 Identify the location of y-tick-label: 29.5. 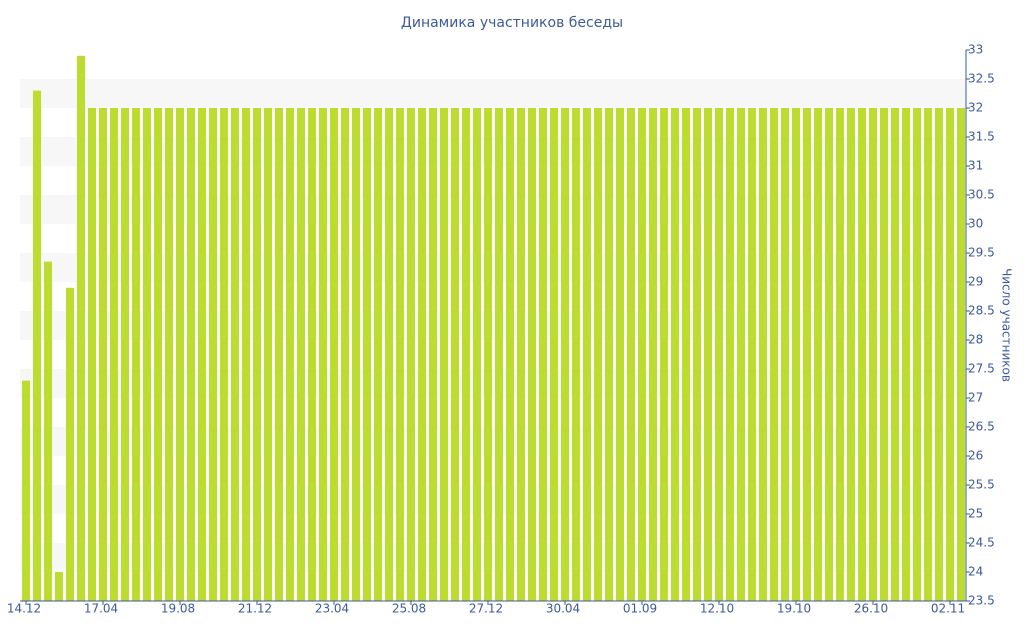
(981, 253).